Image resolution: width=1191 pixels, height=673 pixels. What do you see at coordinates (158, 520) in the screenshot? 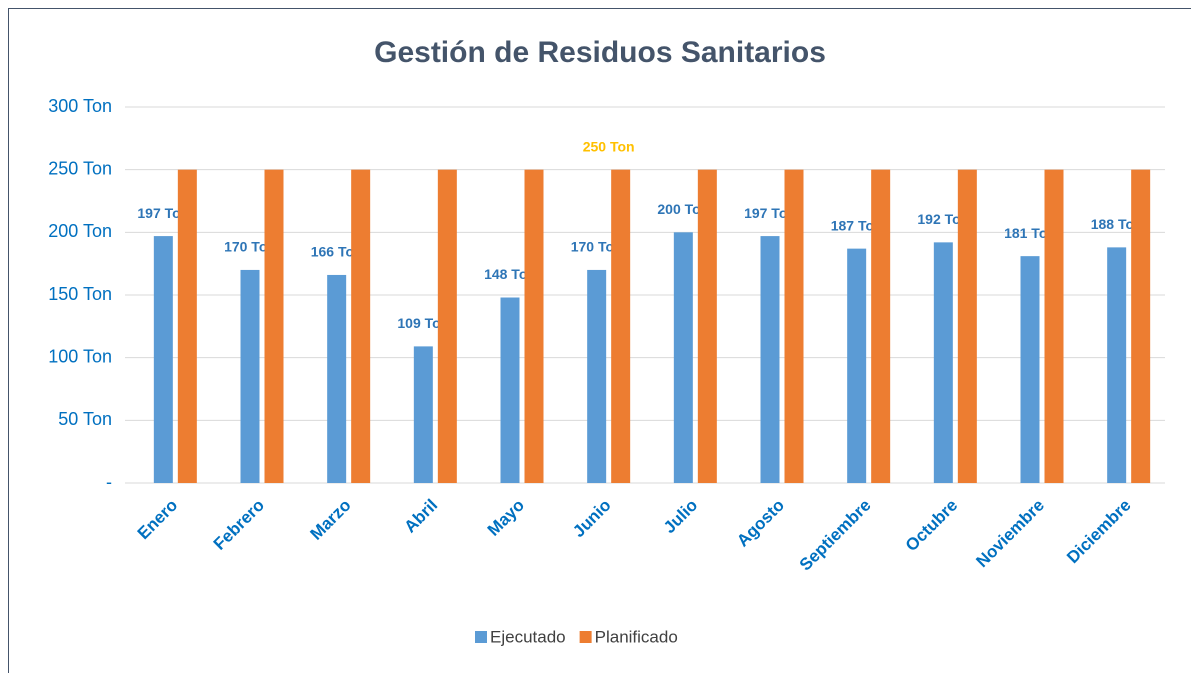
I see `x-tick-label: Enero` at bounding box center [158, 520].